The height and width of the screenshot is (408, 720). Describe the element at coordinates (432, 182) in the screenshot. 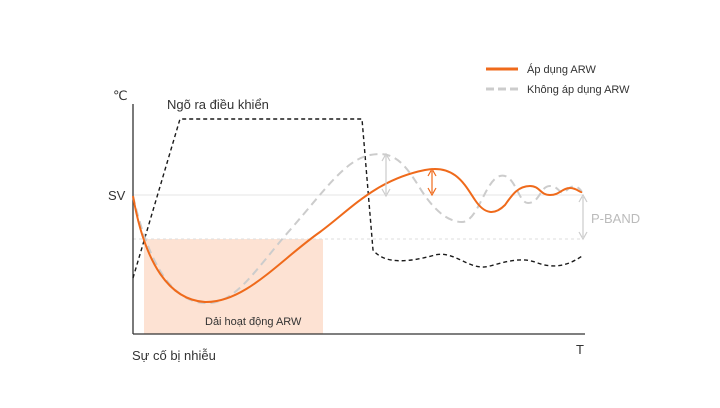

I see `overshoot-arrow-with-arw` at that location.